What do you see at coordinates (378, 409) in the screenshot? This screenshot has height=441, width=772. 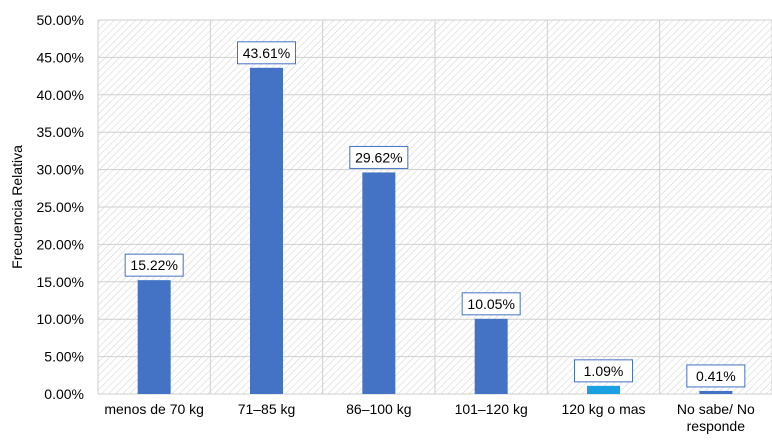 I see `x-tick-label: 86–100 kg` at bounding box center [378, 409].